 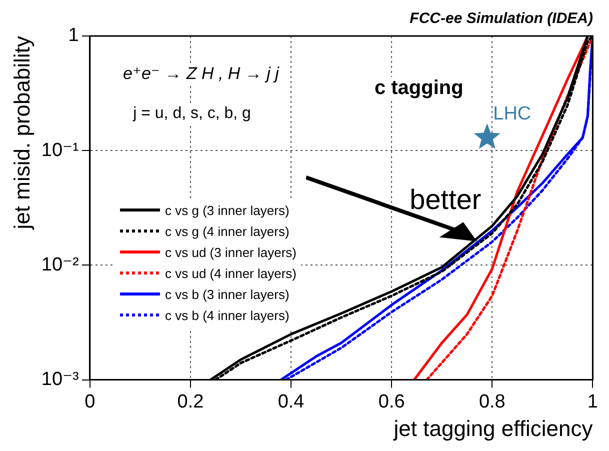 I want to click on y-tick-label: 10⁻¹, so click(x=60, y=150).